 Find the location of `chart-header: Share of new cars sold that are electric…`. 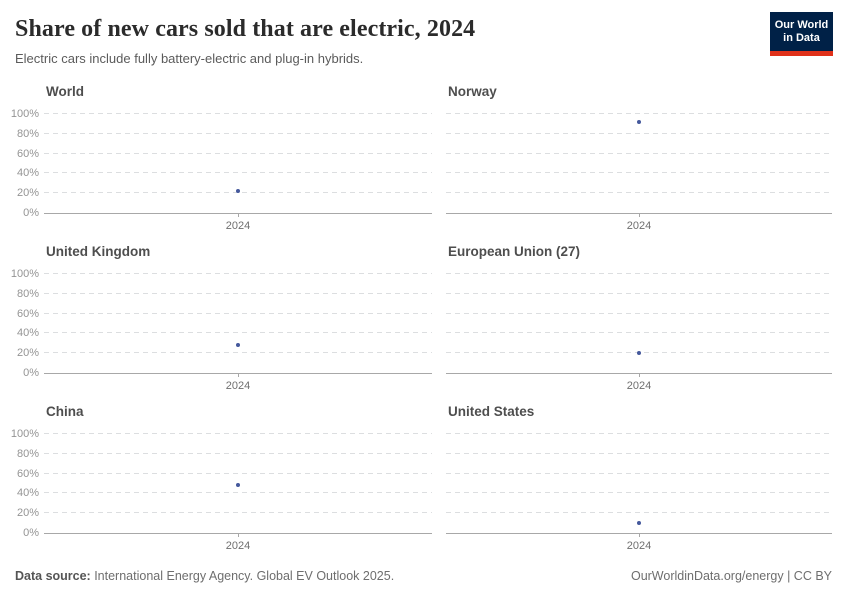

chart-header: Share of new cars sold that are electric… is located at coordinates (387, 40).